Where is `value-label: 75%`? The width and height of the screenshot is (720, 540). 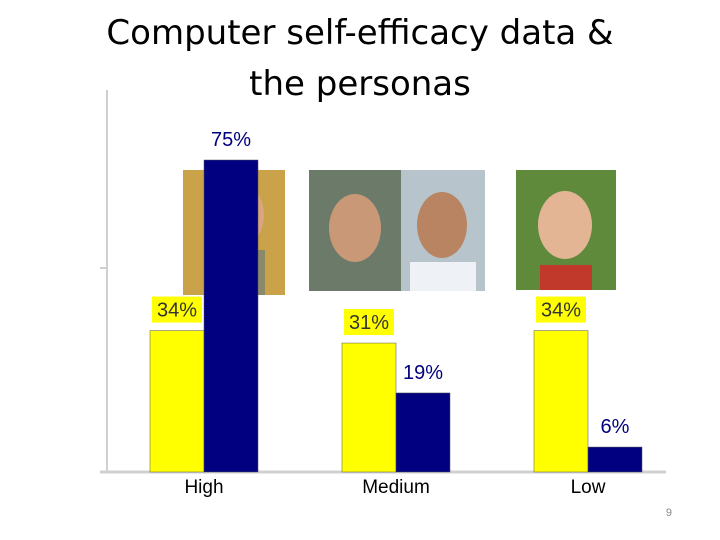
value-label: 75% is located at coordinates (231, 140).